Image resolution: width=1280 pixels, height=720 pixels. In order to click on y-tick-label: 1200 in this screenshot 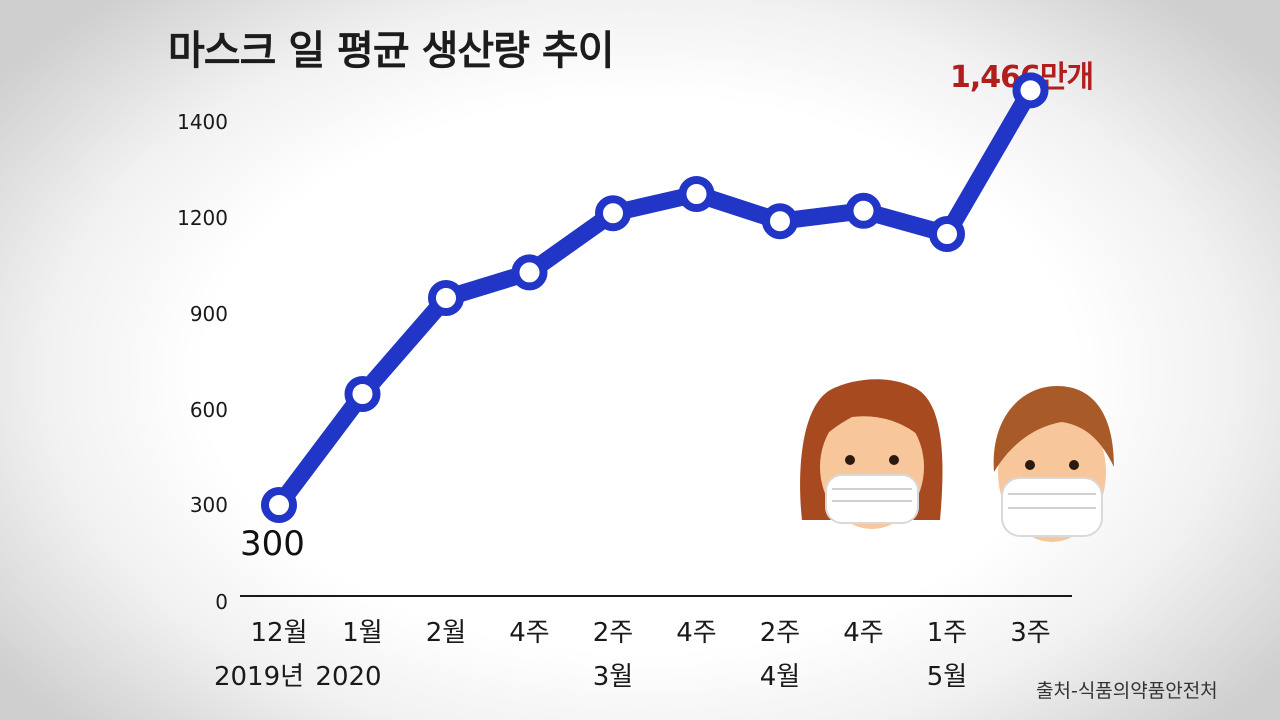, I will do `click(202, 218)`.